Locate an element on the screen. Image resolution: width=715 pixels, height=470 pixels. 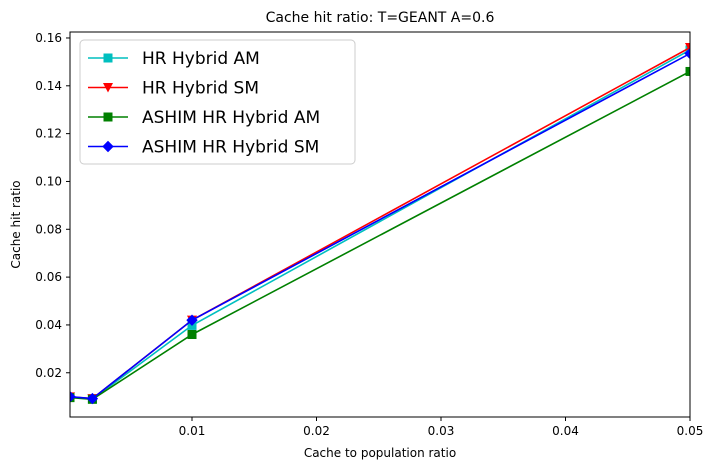
legend-label: ASHIM HR Hybrid SM is located at coordinates (230, 148).